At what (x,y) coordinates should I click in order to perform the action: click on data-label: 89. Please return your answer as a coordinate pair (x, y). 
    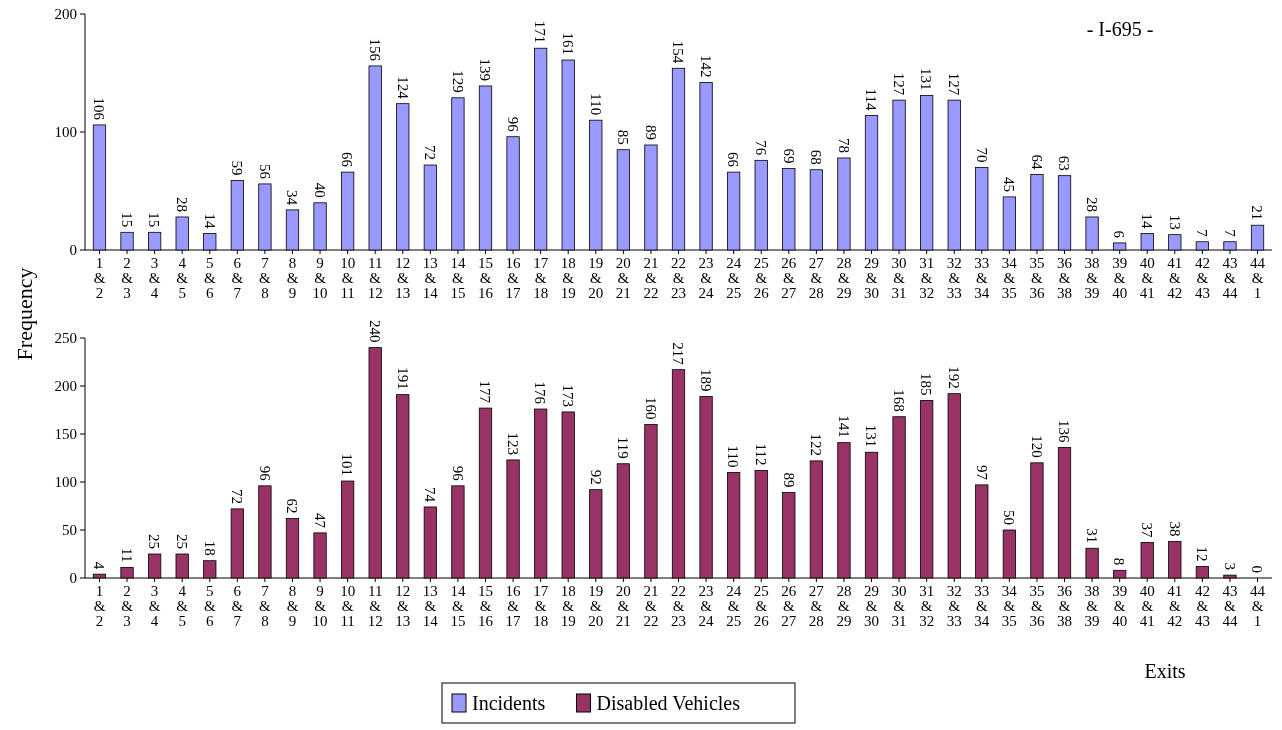
    Looking at the image, I should click on (650, 132).